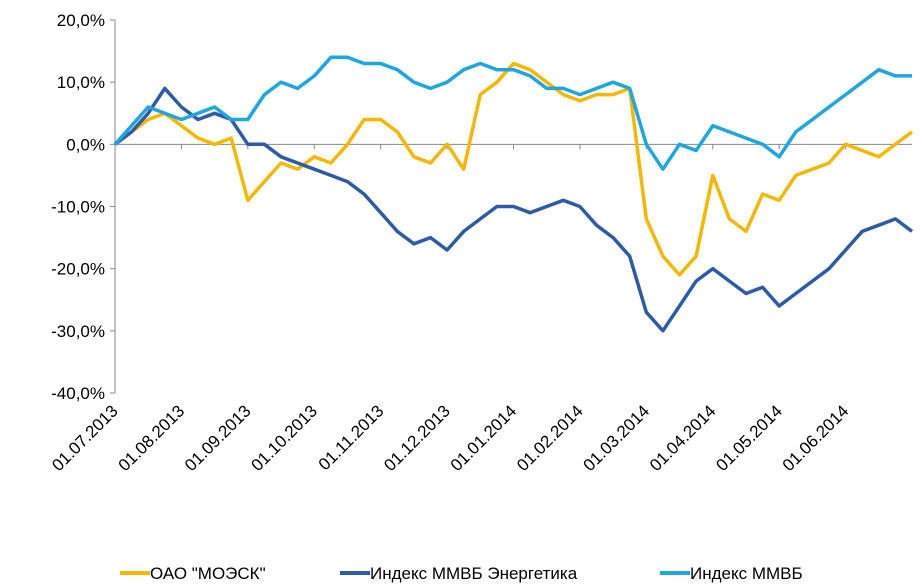 The height and width of the screenshot is (586, 922). What do you see at coordinates (208, 573) in the screenshot?
I see `legend-label: ОАО "МОЭСК"` at bounding box center [208, 573].